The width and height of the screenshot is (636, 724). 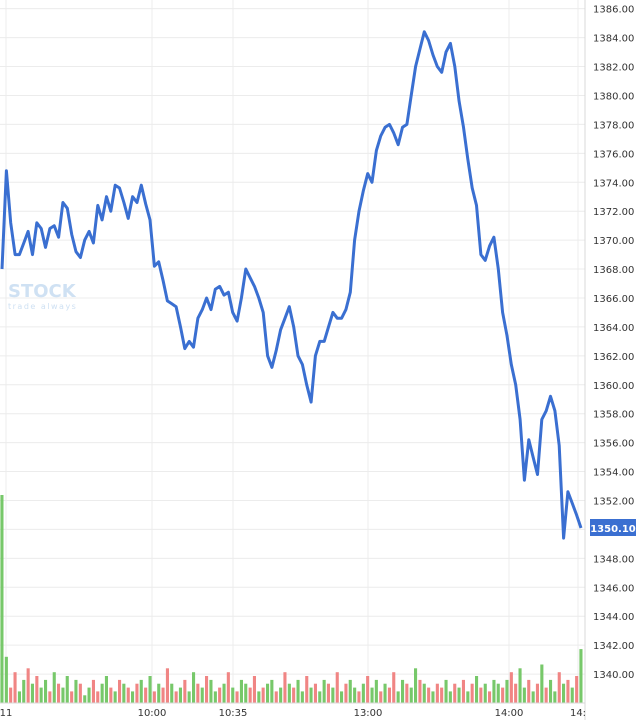 I want to click on last-price-label: 1350.10, so click(x=613, y=529).